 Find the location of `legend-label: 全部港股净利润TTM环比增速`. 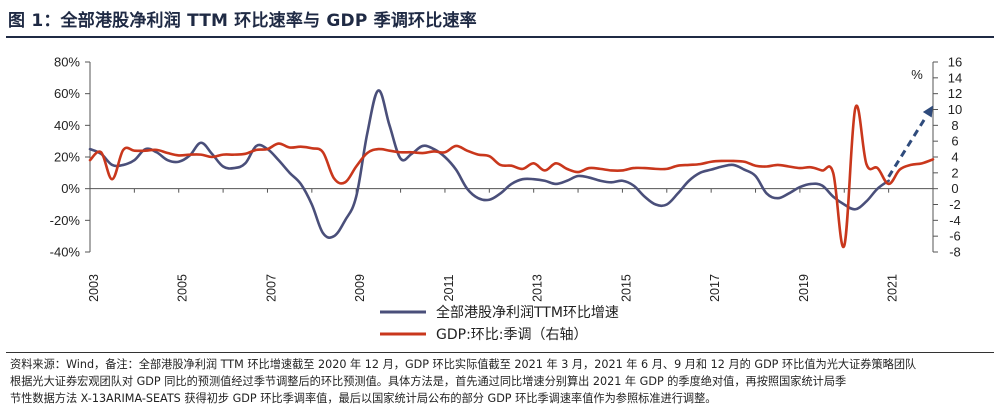

legend-label: 全部港股净利润TTM环比增速 is located at coordinates (527, 312).